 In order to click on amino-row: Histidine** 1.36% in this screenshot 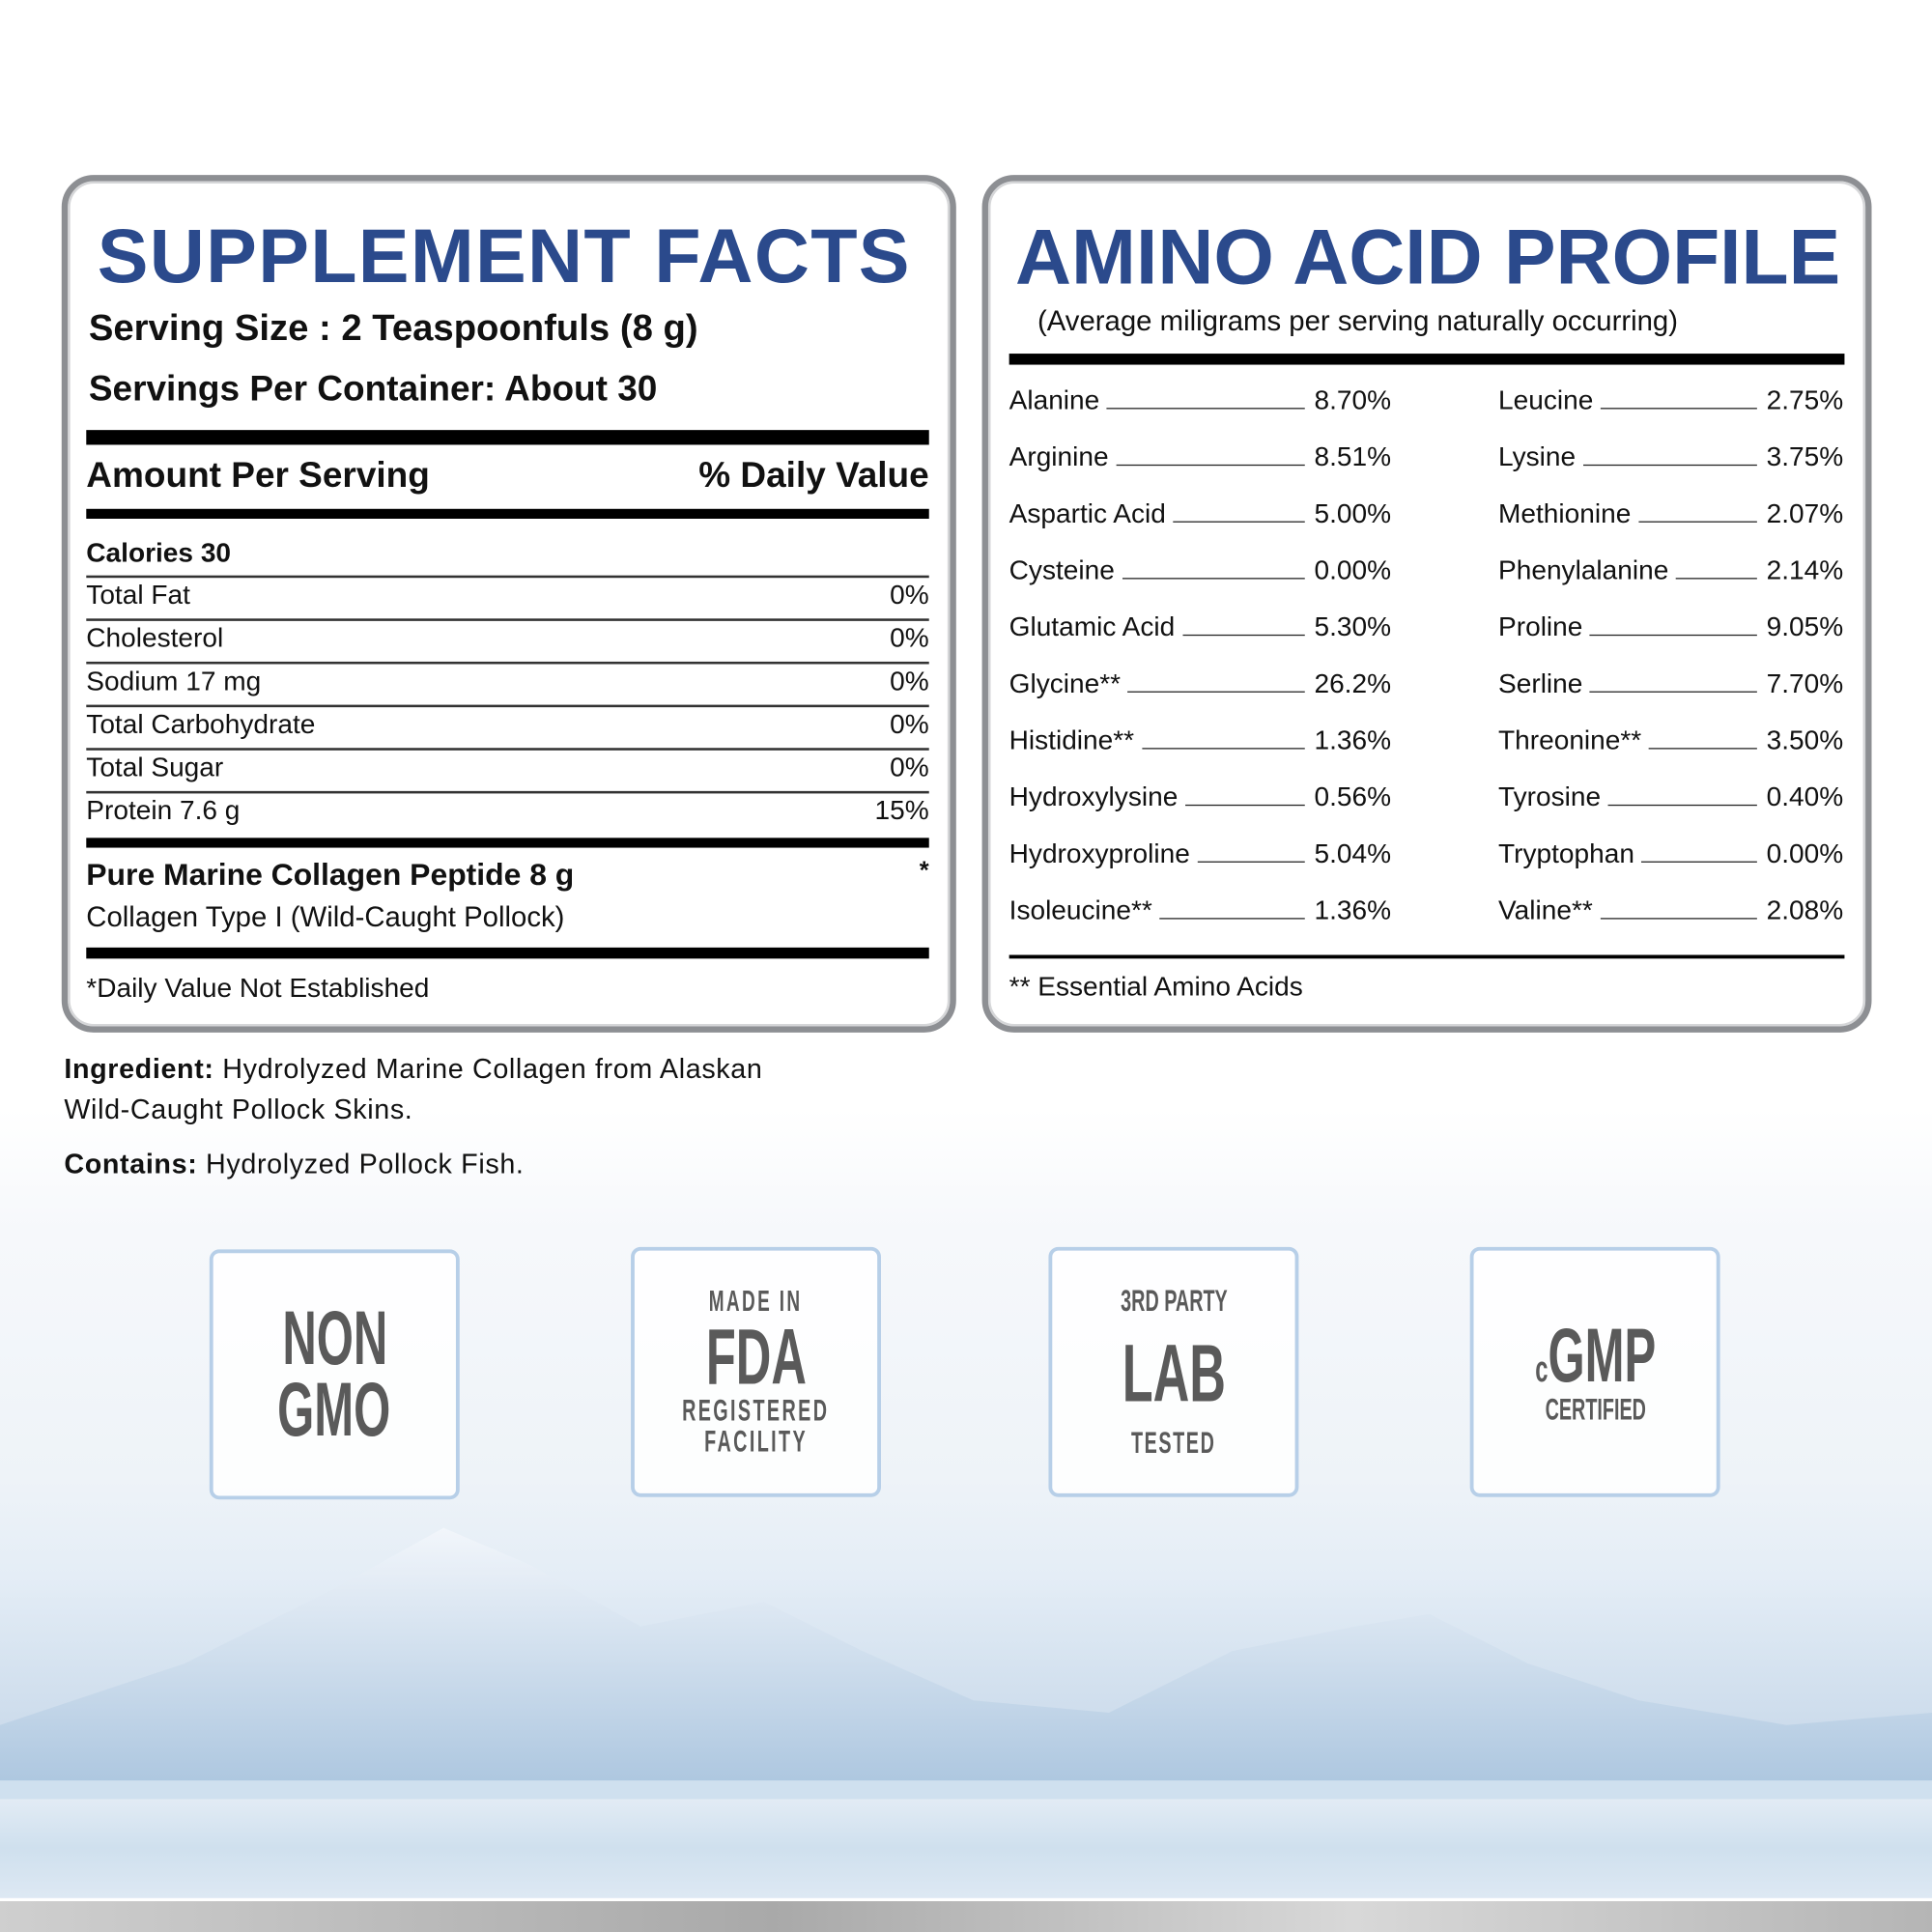, I will do `click(1200, 740)`.